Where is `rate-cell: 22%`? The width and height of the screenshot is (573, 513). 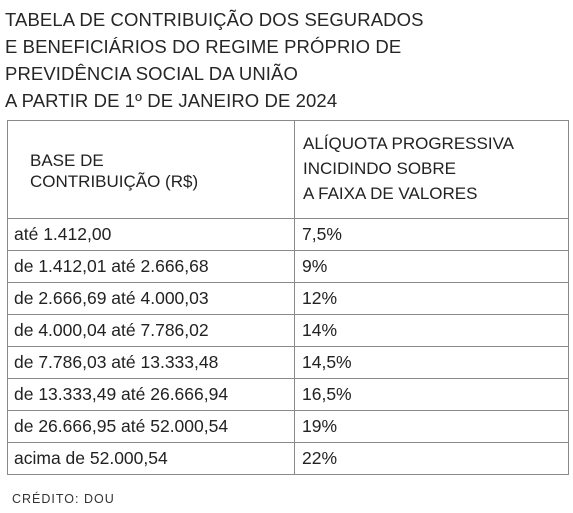
rate-cell: 22% is located at coordinates (431, 458).